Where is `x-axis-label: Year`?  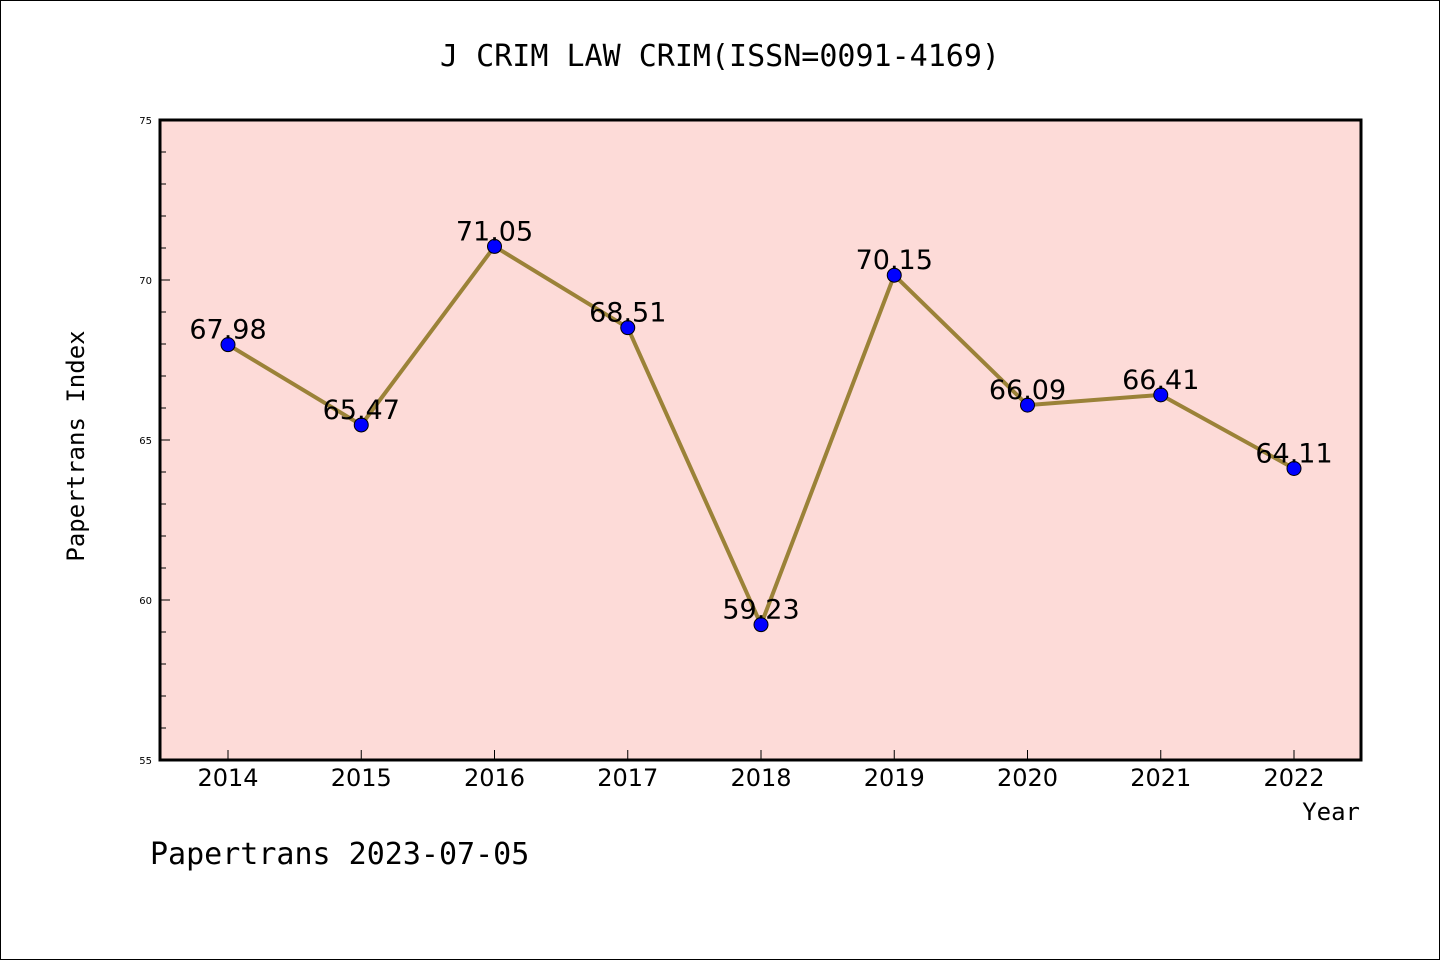
x-axis-label: Year is located at coordinates (1331, 812).